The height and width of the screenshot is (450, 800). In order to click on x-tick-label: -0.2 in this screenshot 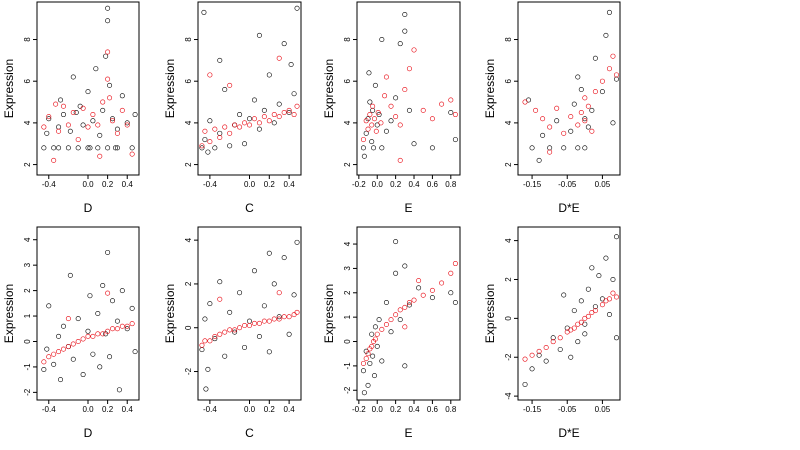, I will do `click(359, 184)`.